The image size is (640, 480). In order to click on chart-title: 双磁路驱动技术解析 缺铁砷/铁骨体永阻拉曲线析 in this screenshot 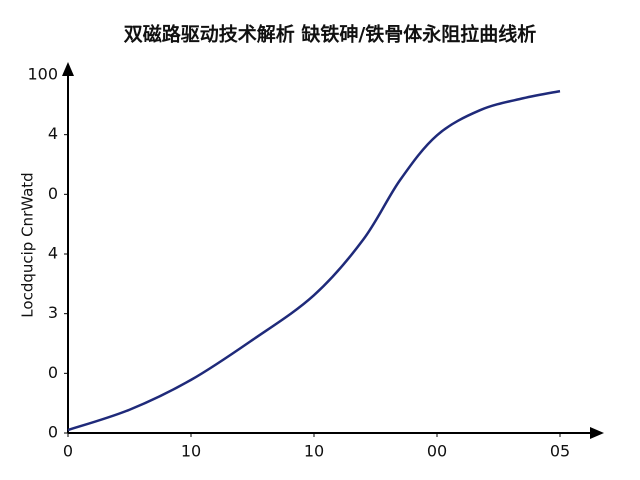, I will do `click(330, 34)`.